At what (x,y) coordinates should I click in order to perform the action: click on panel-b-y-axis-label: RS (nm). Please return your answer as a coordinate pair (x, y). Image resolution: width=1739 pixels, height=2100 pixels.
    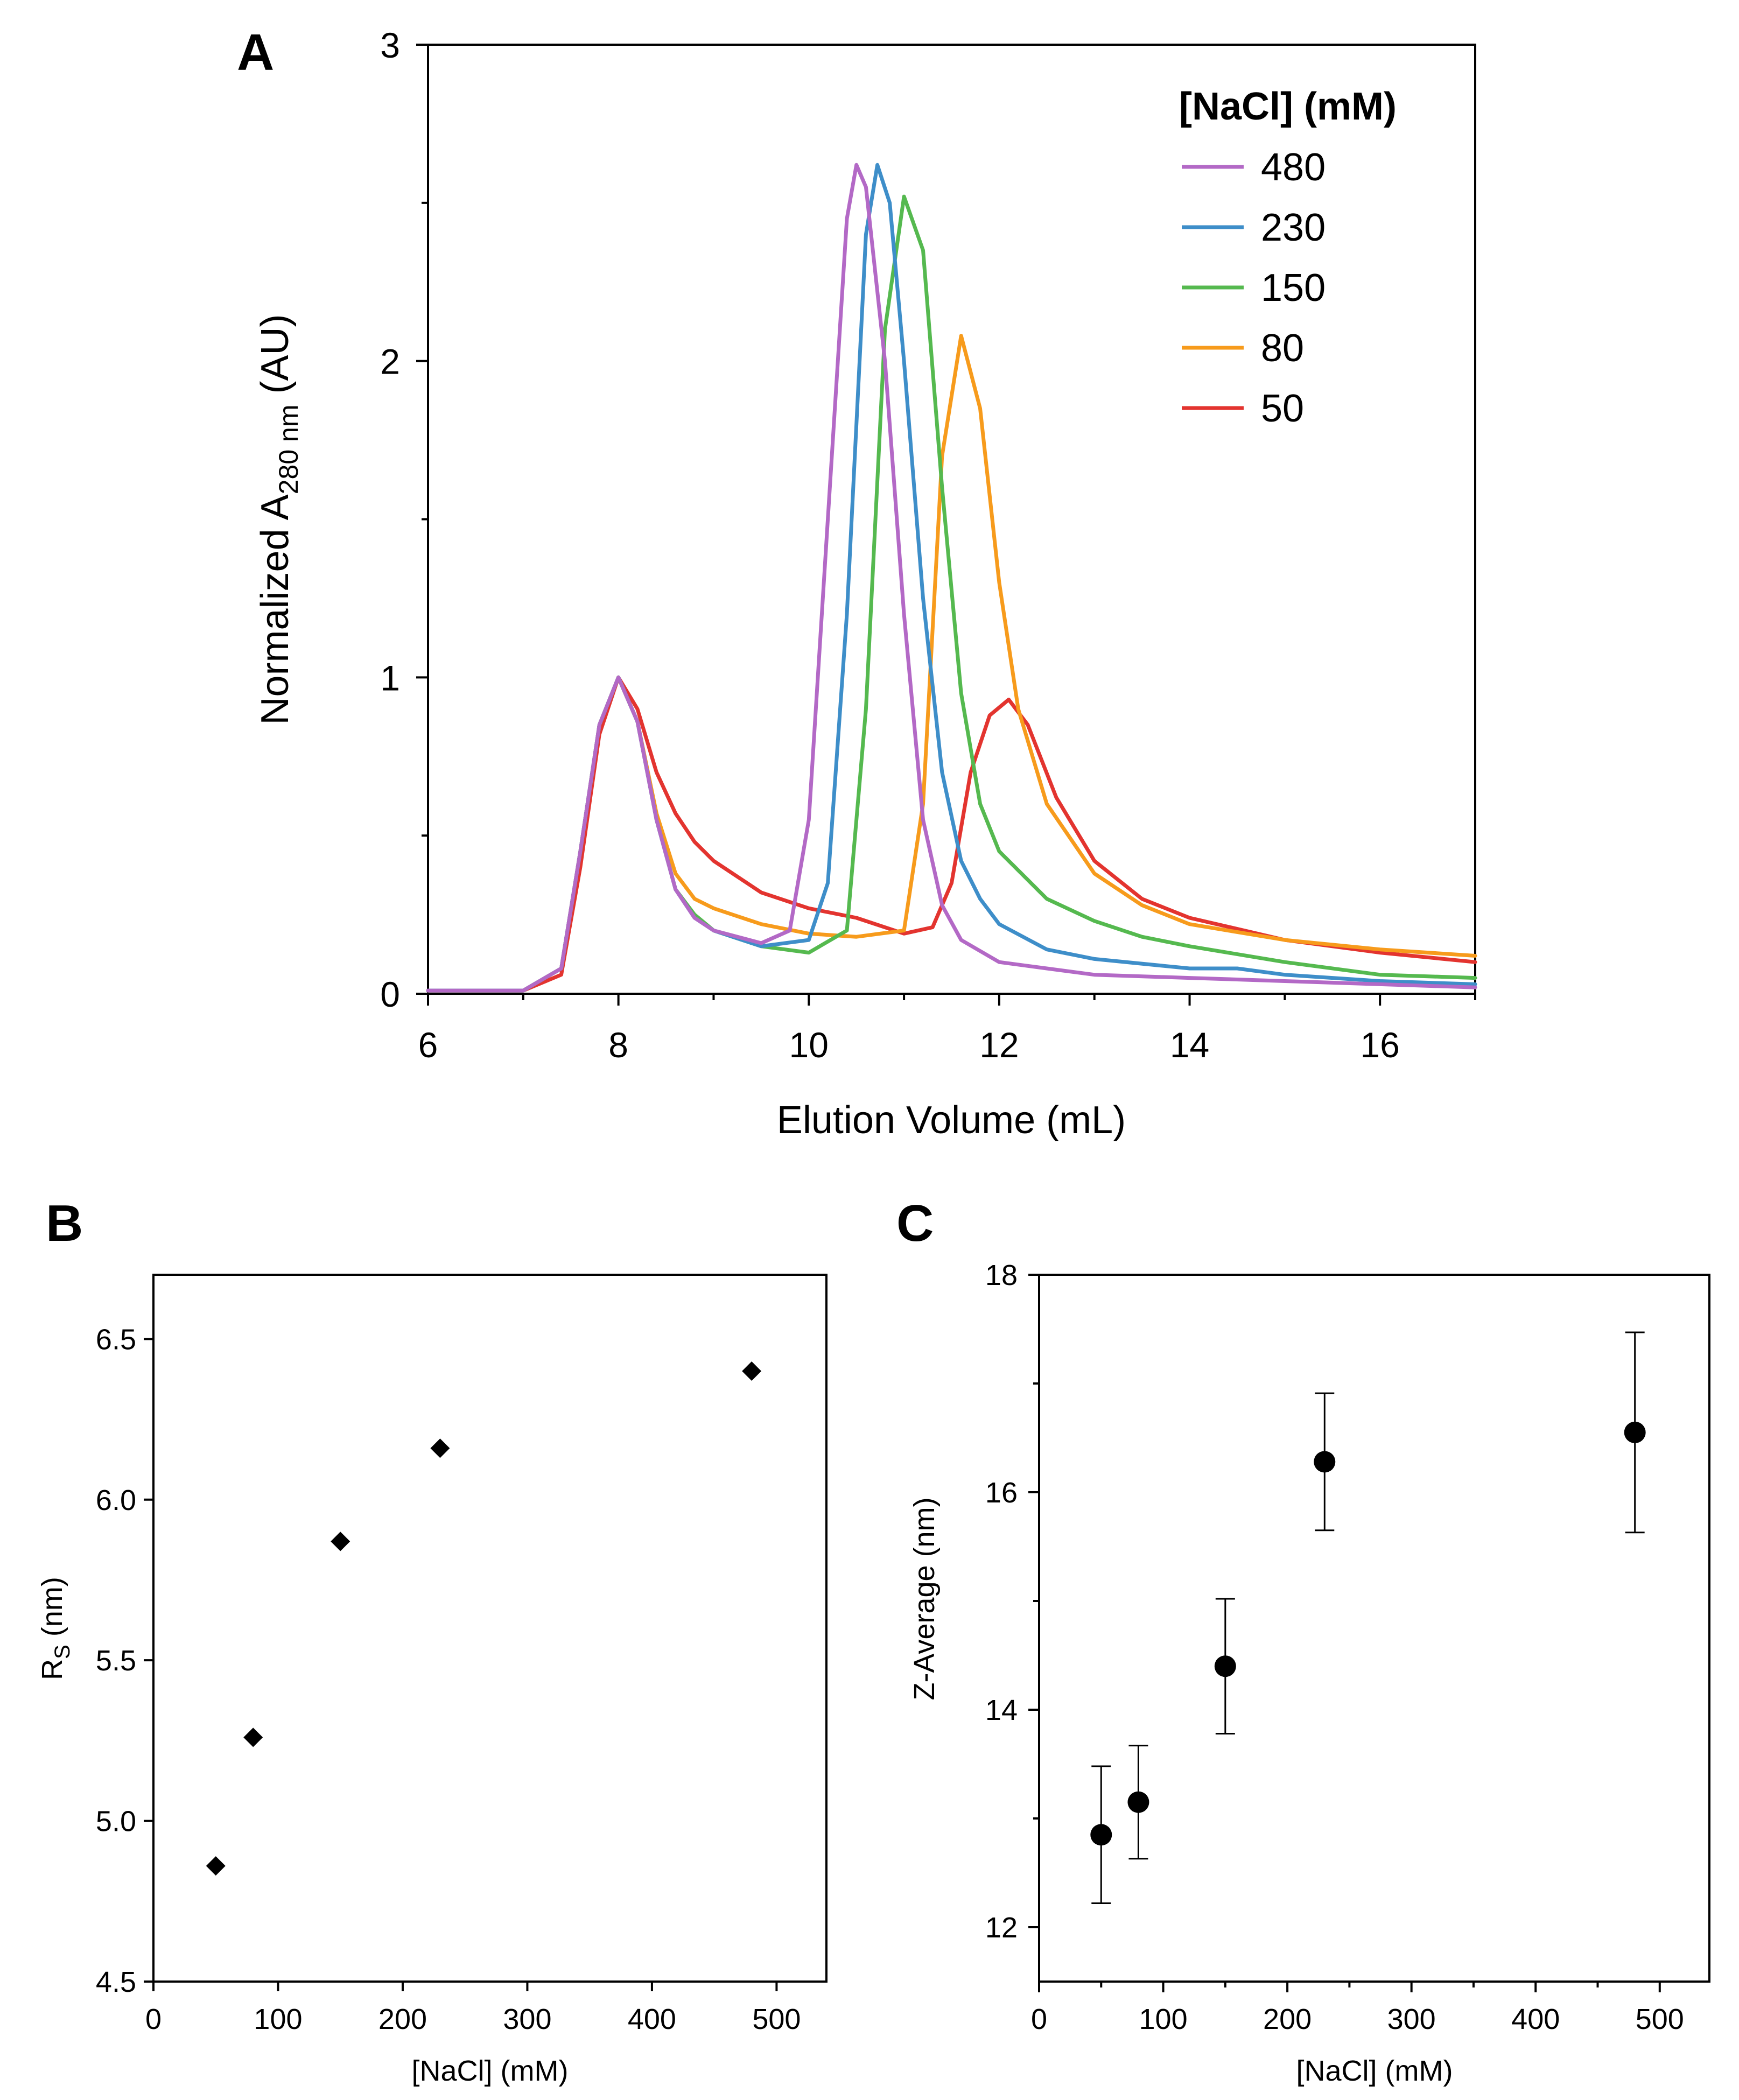
    Looking at the image, I should click on (55, 1629).